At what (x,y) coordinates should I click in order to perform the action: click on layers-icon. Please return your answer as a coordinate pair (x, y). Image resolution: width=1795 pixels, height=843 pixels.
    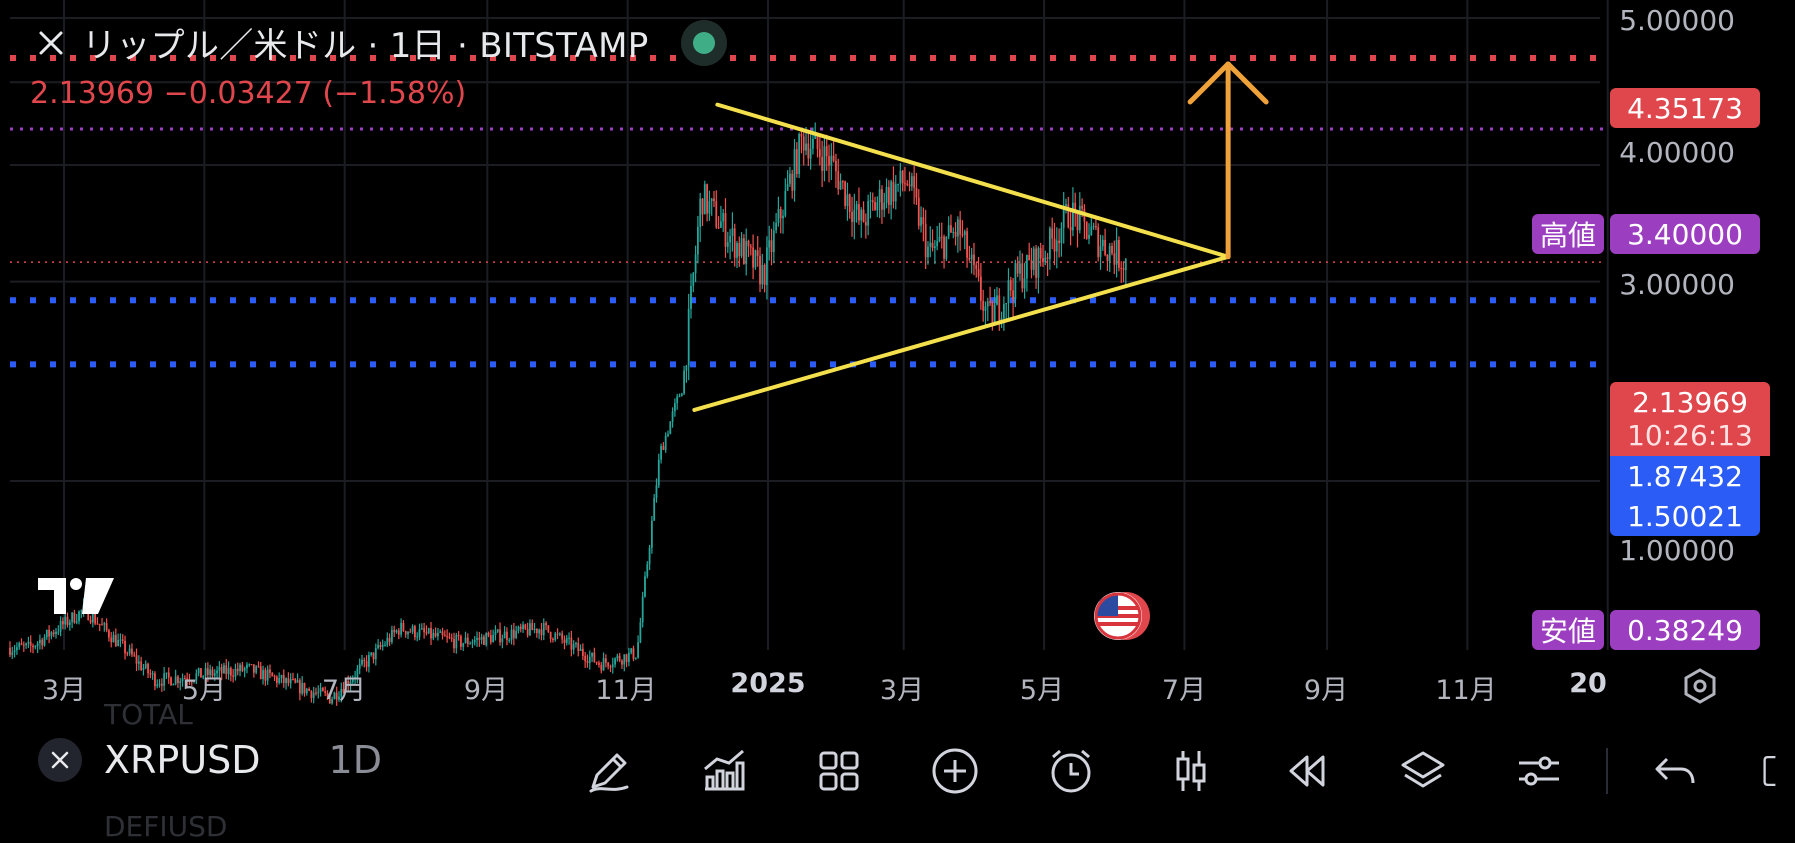
    Looking at the image, I should click on (1423, 771).